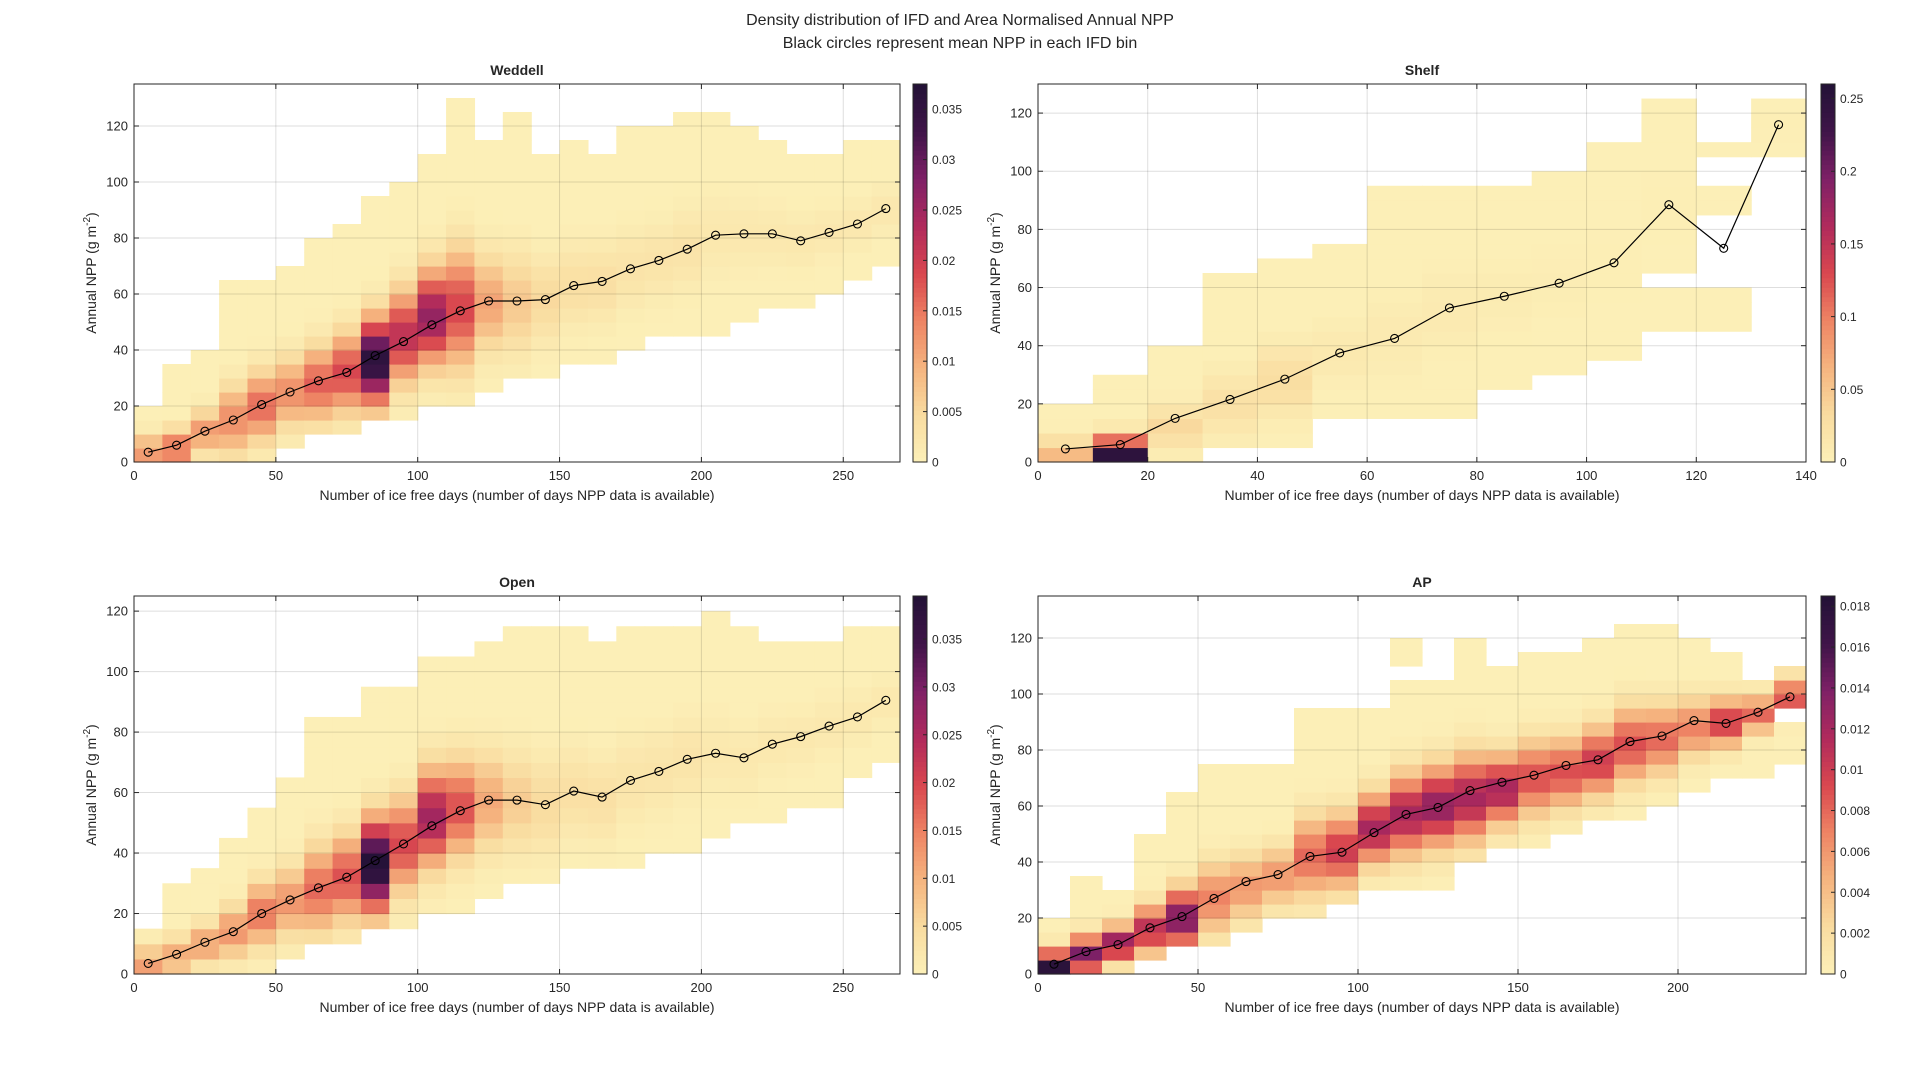 This screenshot has width=1920, height=1083. Describe the element at coordinates (1848, 317) in the screenshot. I see `colorbar-tick-label: 0.1` at that location.